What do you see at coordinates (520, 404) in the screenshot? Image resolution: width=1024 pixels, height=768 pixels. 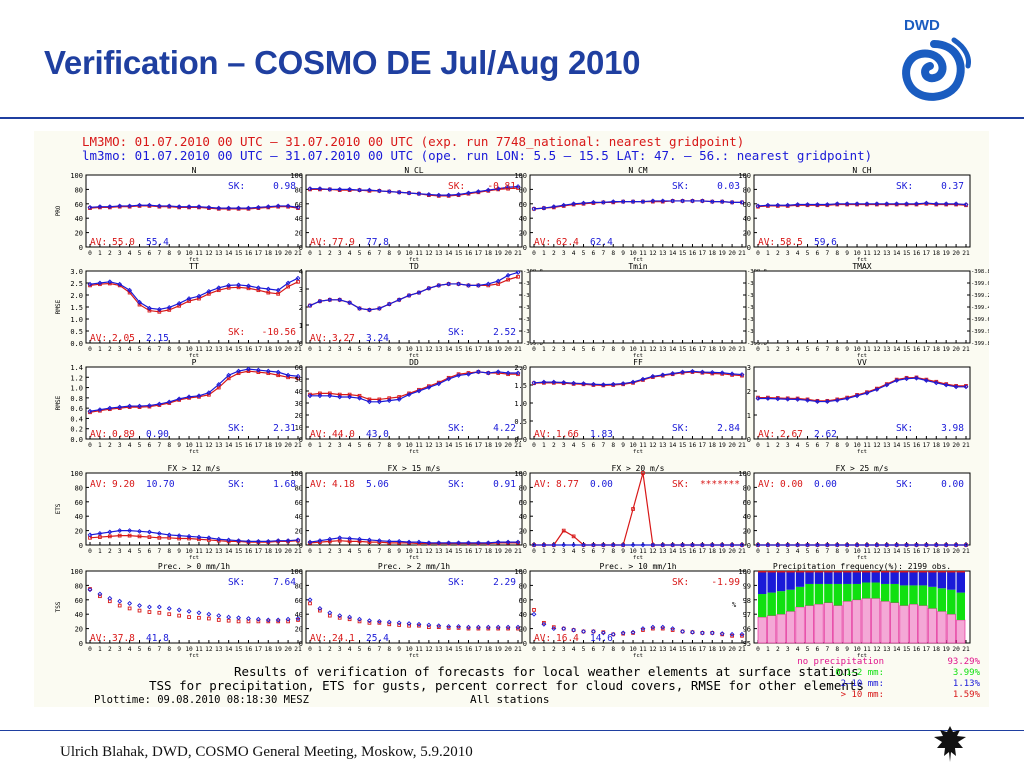 I see `y-tick-label: 1.0` at bounding box center [520, 404].